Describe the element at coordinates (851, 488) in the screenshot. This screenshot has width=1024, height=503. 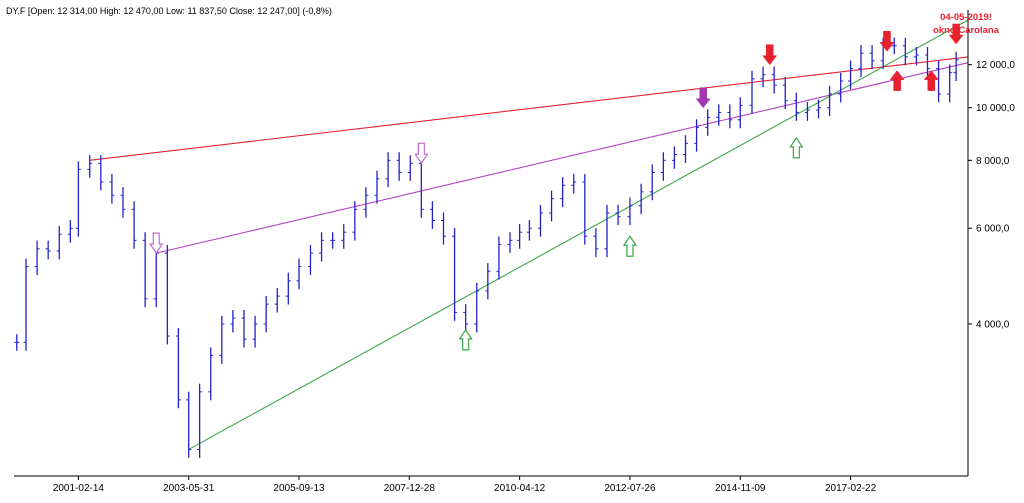
I see `x-tick-label: 2017-02-22` at that location.